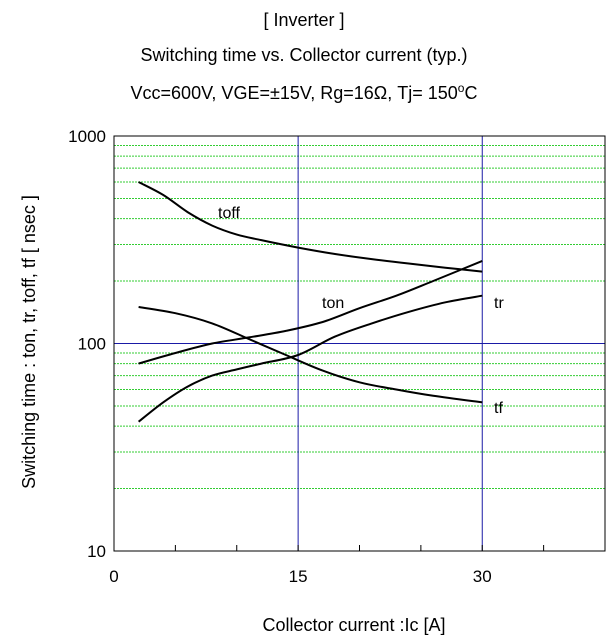  Describe the element at coordinates (359, 548) in the screenshot. I see `axis-ticks` at that location.